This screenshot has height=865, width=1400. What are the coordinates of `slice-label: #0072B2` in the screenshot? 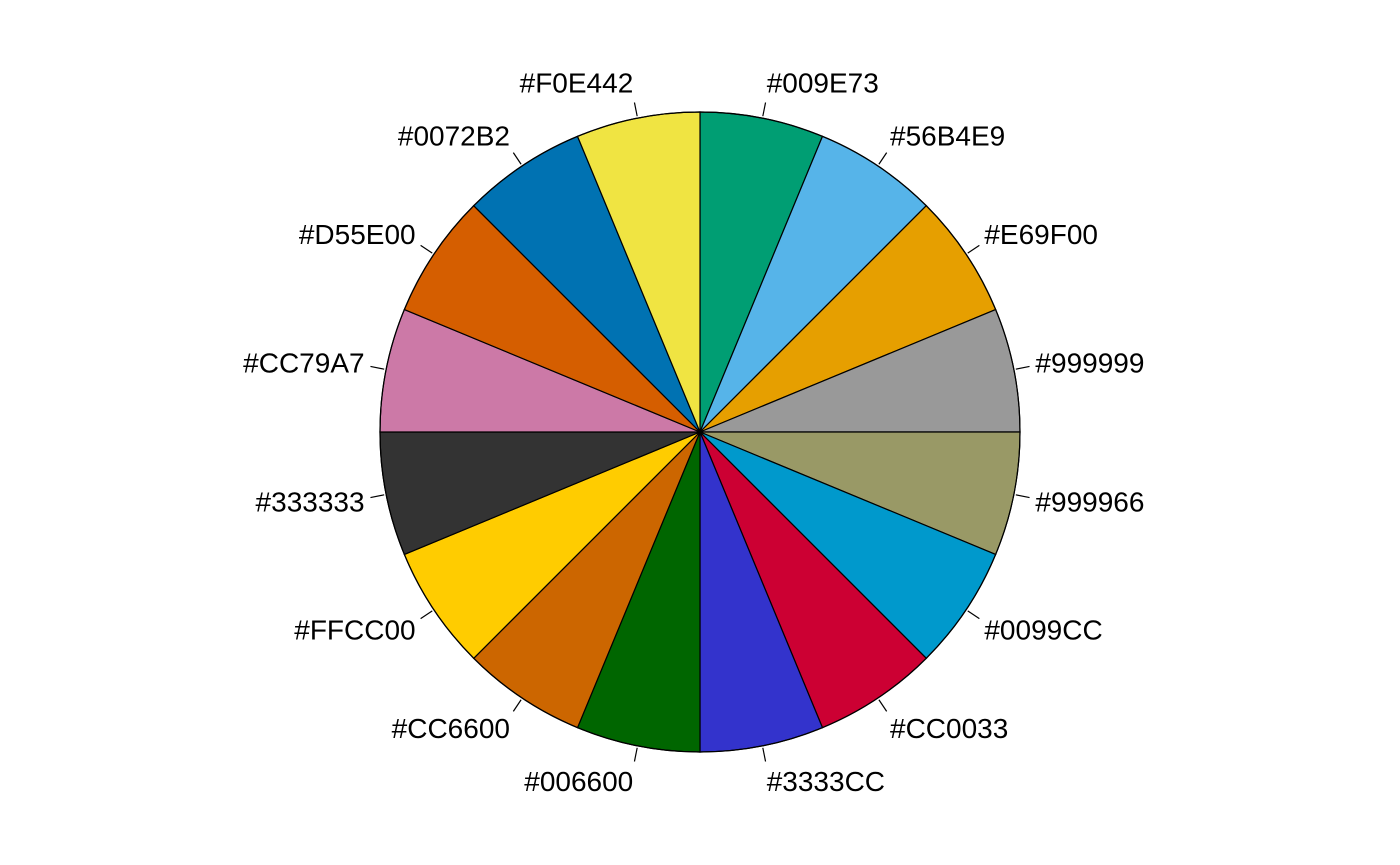 It's located at (454, 136).